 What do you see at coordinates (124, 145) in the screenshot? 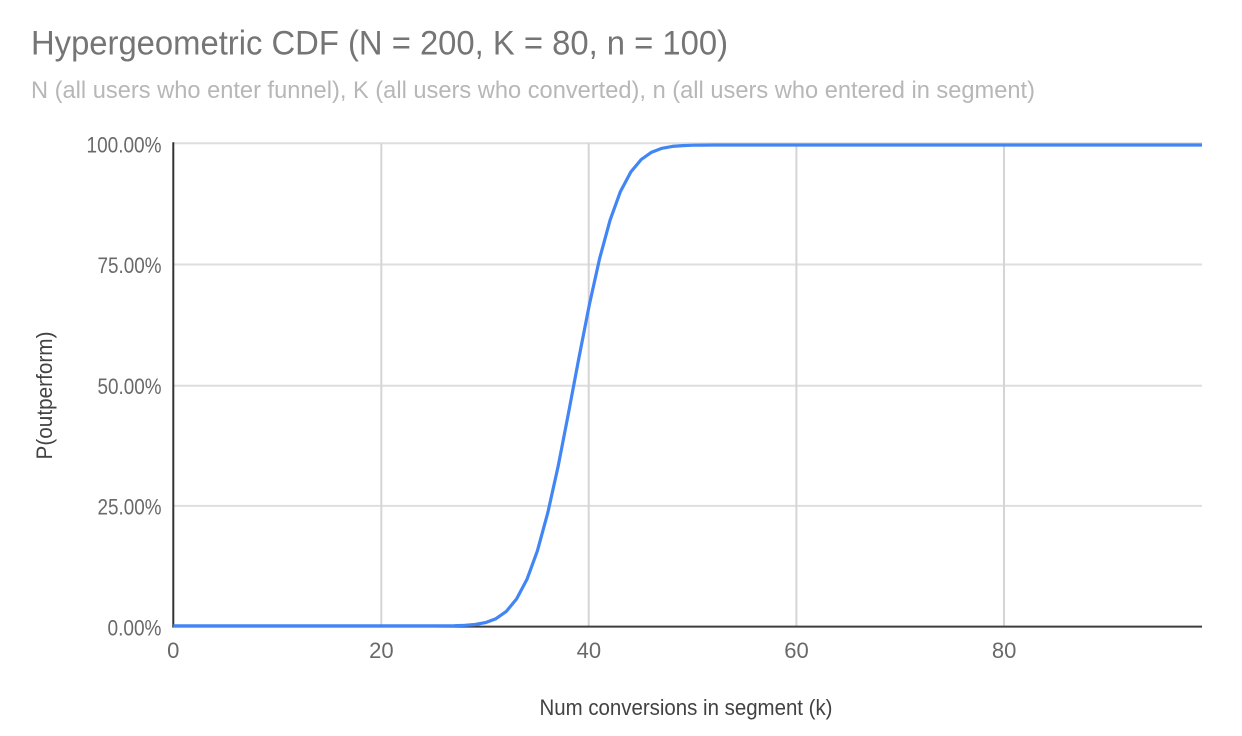
I see `svg-text: 100.00%` at bounding box center [124, 145].